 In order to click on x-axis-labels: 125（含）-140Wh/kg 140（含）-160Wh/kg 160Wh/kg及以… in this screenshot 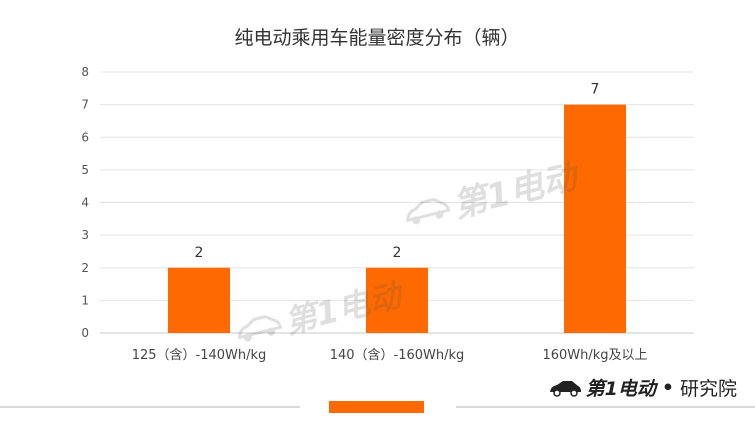, I will do `click(390, 355)`.